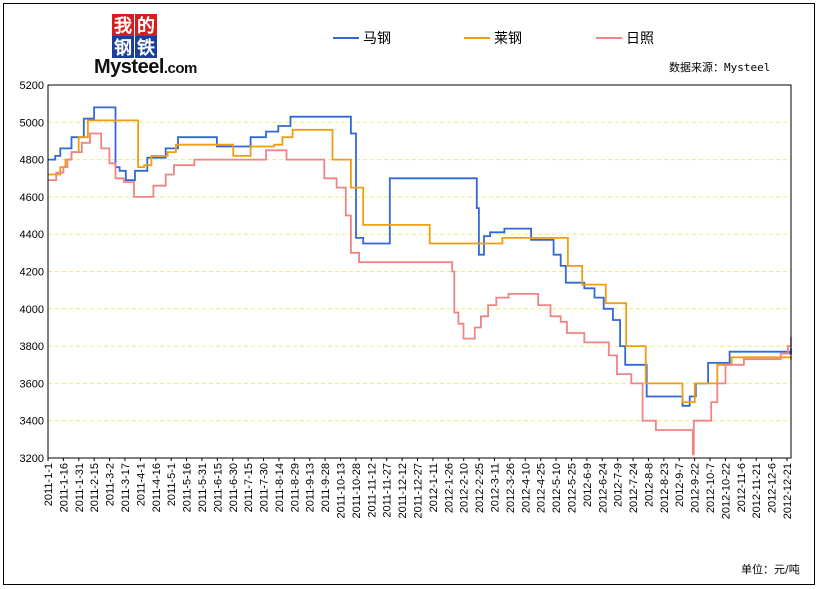  I want to click on legend-label: 马钢, so click(377, 39).